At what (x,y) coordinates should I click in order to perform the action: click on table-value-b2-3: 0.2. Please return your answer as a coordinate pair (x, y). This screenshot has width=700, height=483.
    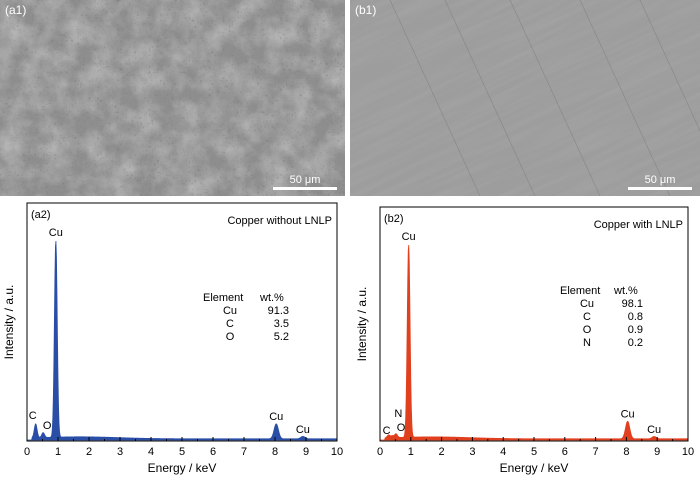
    Looking at the image, I should click on (635, 343).